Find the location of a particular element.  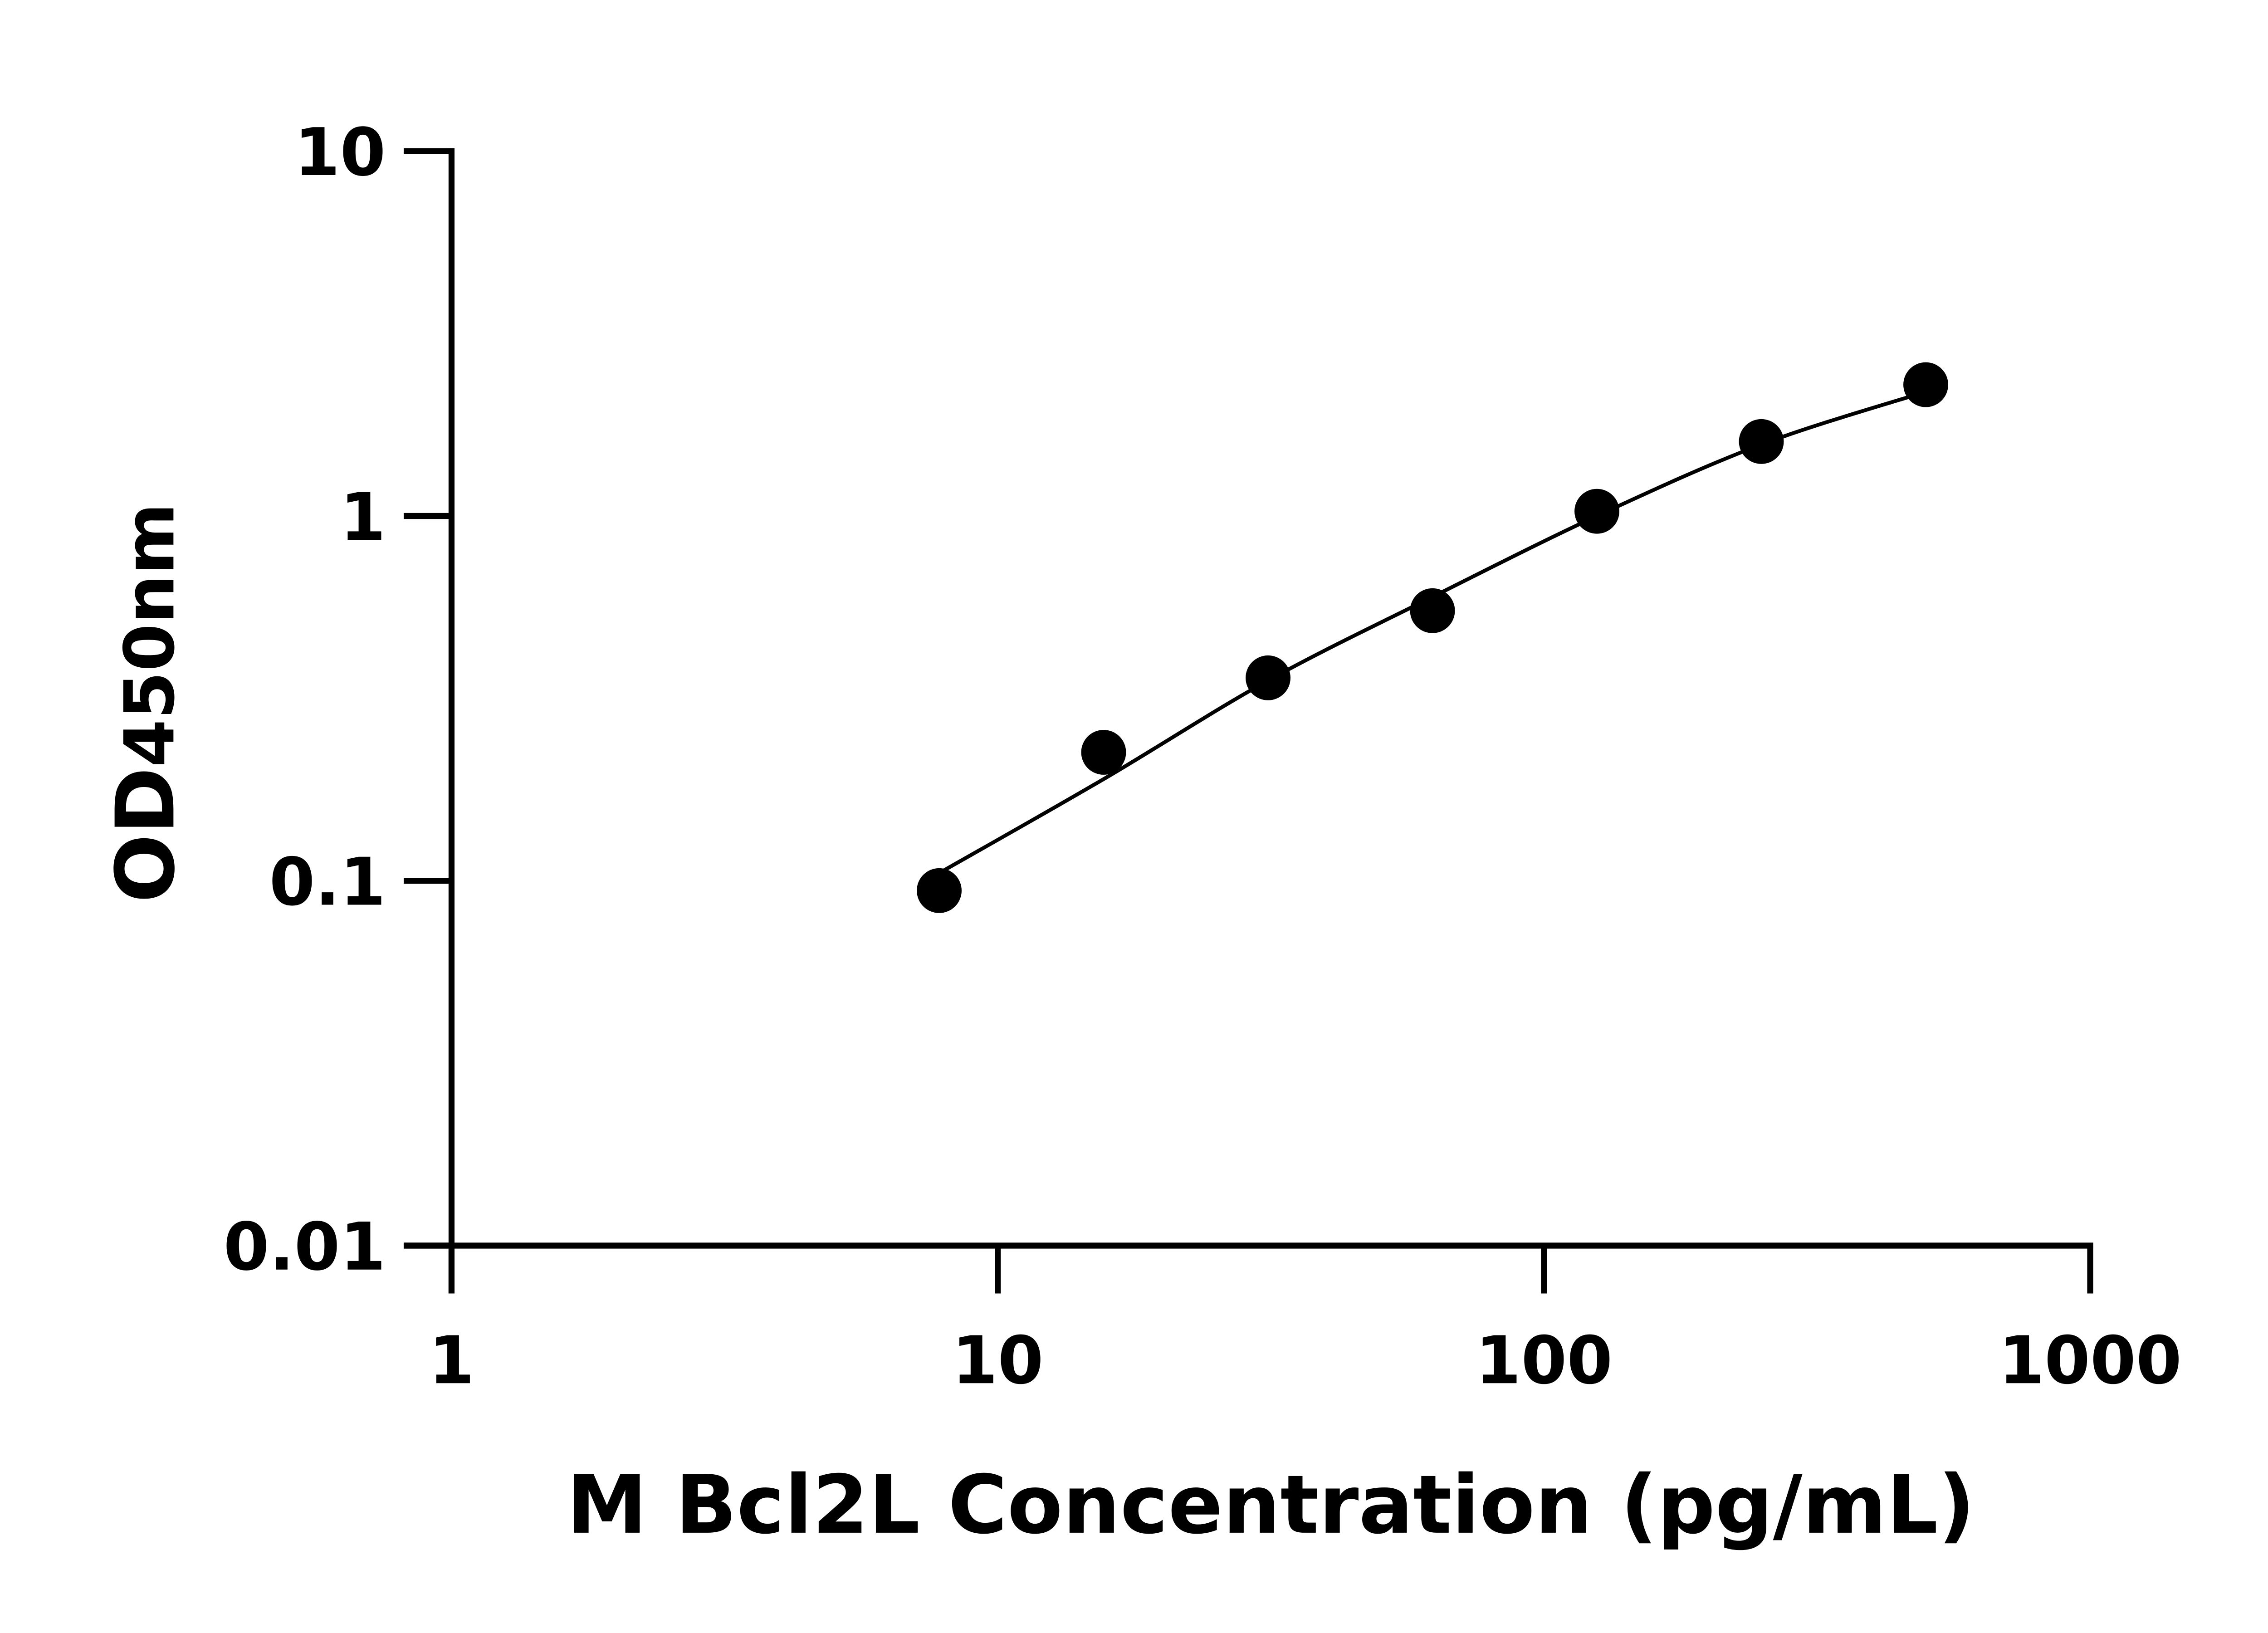

y-axis-label-sub: 450nm is located at coordinates (150, 635).